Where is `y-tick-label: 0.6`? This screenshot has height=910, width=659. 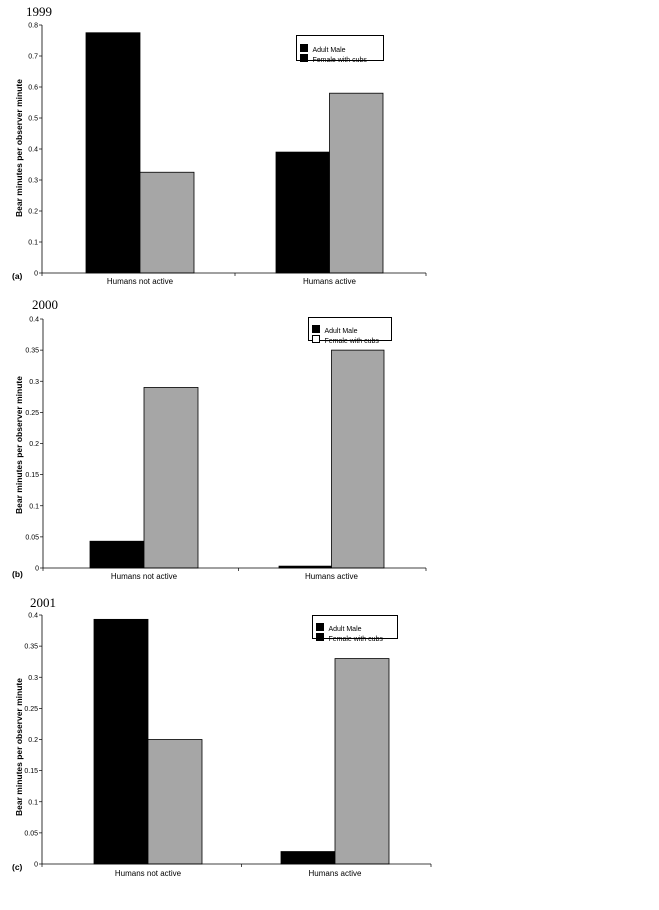
y-tick-label: 0.6 is located at coordinates (33, 88).